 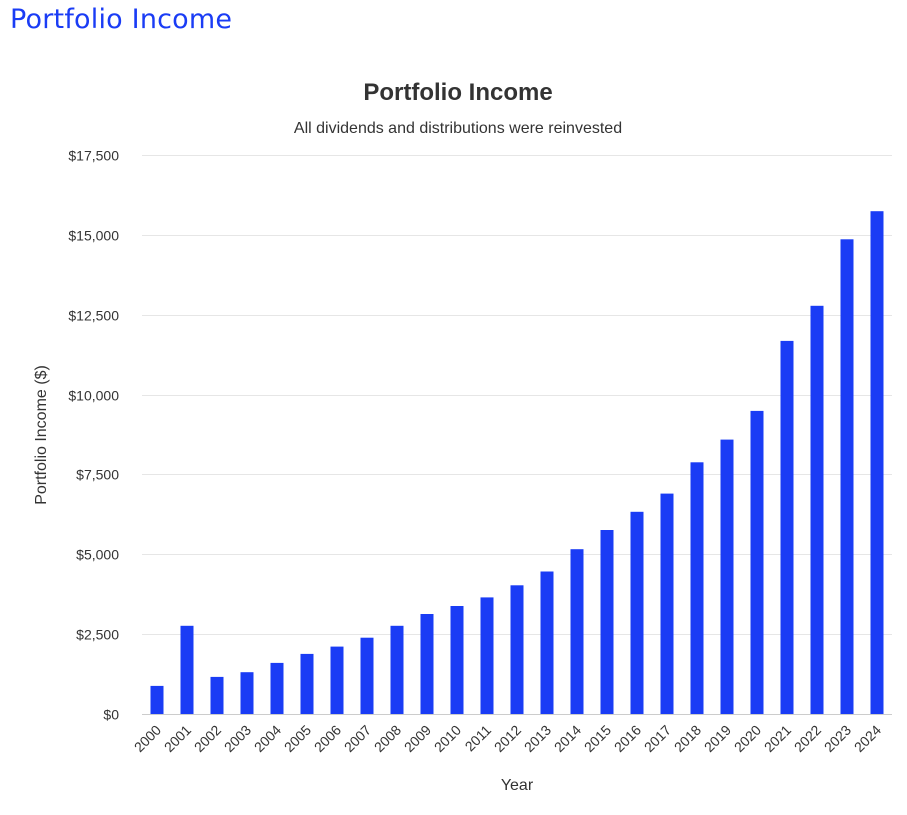 I want to click on bar-2016, so click(x=637, y=612).